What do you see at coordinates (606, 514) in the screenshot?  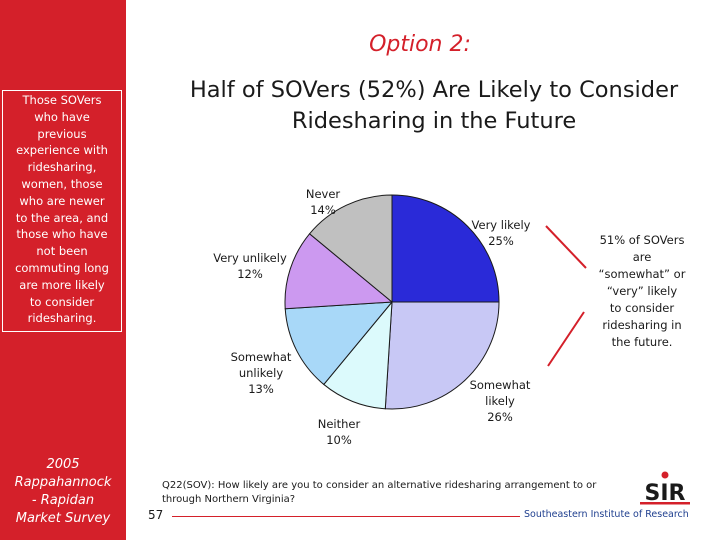 I see `organization-name: Southeastern Institute of Research` at bounding box center [606, 514].